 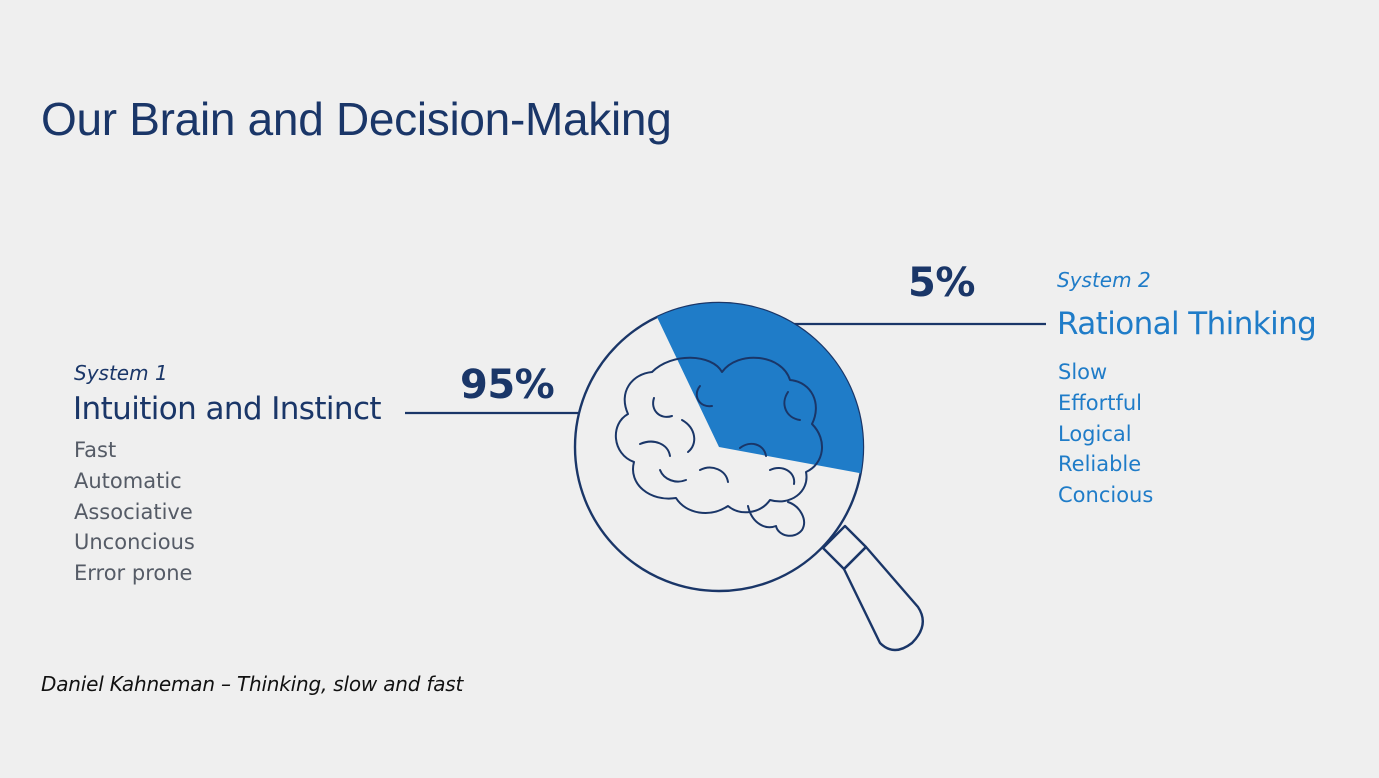 What do you see at coordinates (941, 283) in the screenshot?
I see `system2-percentage: 5%` at bounding box center [941, 283].